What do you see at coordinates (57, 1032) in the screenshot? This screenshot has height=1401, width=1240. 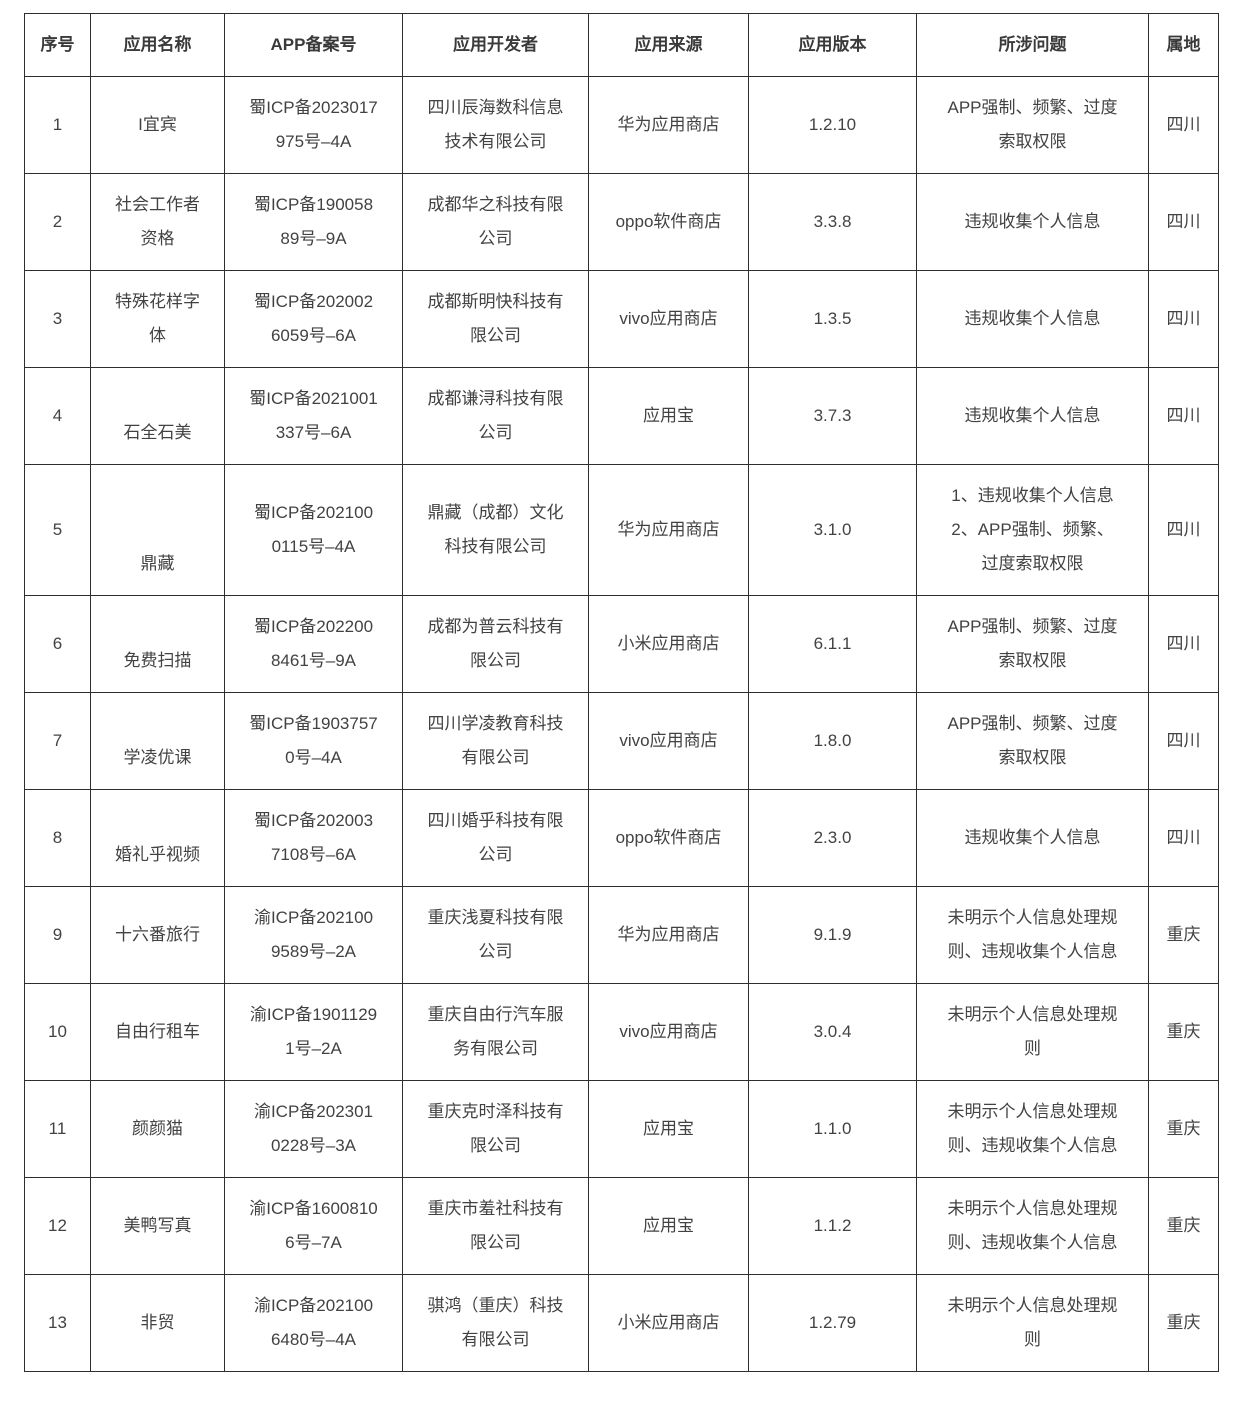 I see `cell-index: 10` at bounding box center [57, 1032].